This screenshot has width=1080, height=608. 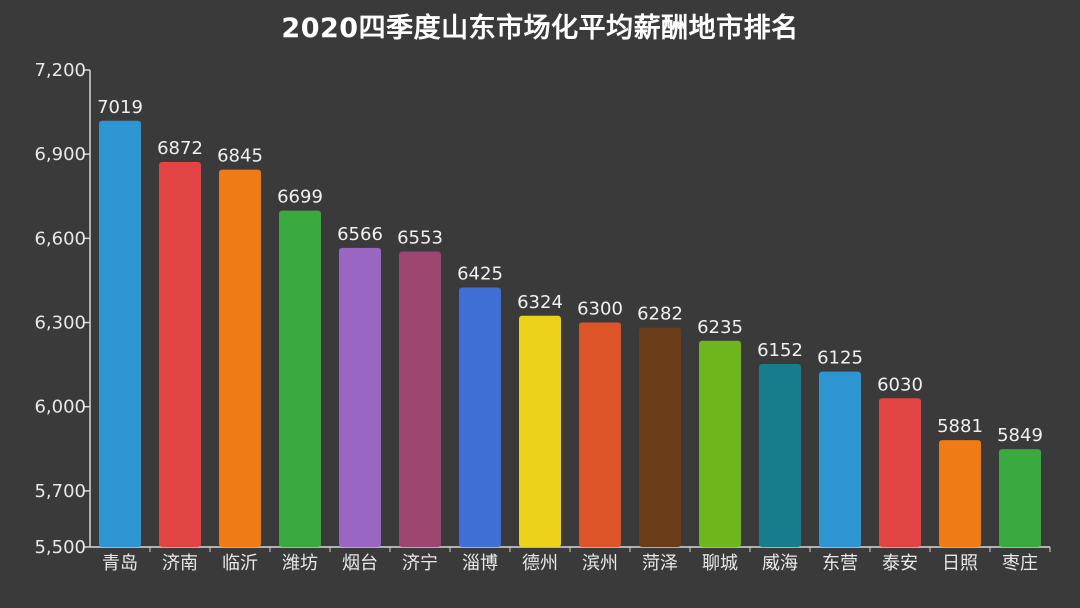 What do you see at coordinates (900, 563) in the screenshot?
I see `x-tick-label: 泰安` at bounding box center [900, 563].